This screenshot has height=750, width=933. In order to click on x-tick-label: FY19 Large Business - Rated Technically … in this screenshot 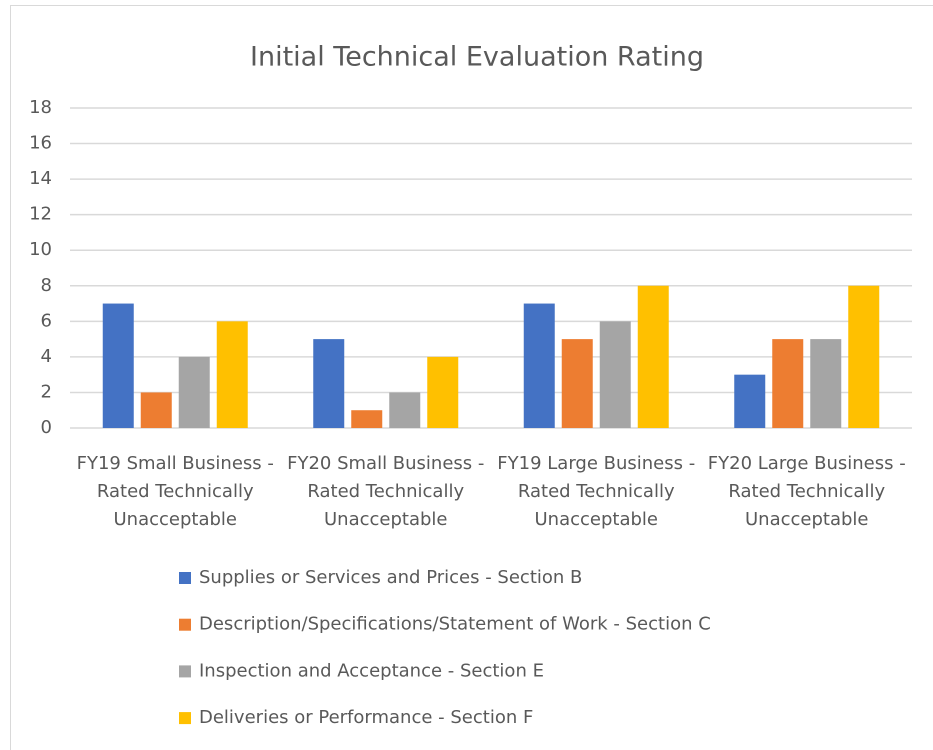, I will do `click(596, 491)`.